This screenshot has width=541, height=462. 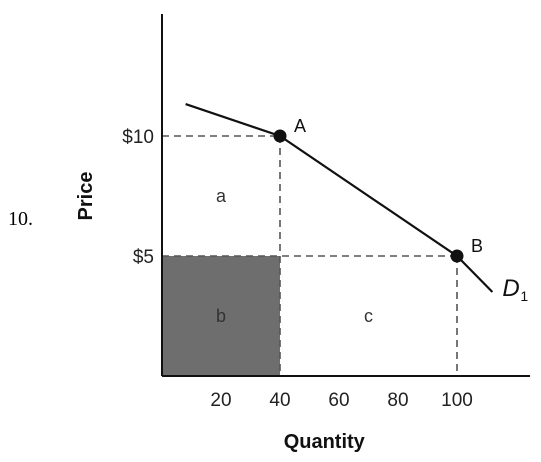 What do you see at coordinates (510, 288) in the screenshot?
I see `curve-label-D: D` at bounding box center [510, 288].